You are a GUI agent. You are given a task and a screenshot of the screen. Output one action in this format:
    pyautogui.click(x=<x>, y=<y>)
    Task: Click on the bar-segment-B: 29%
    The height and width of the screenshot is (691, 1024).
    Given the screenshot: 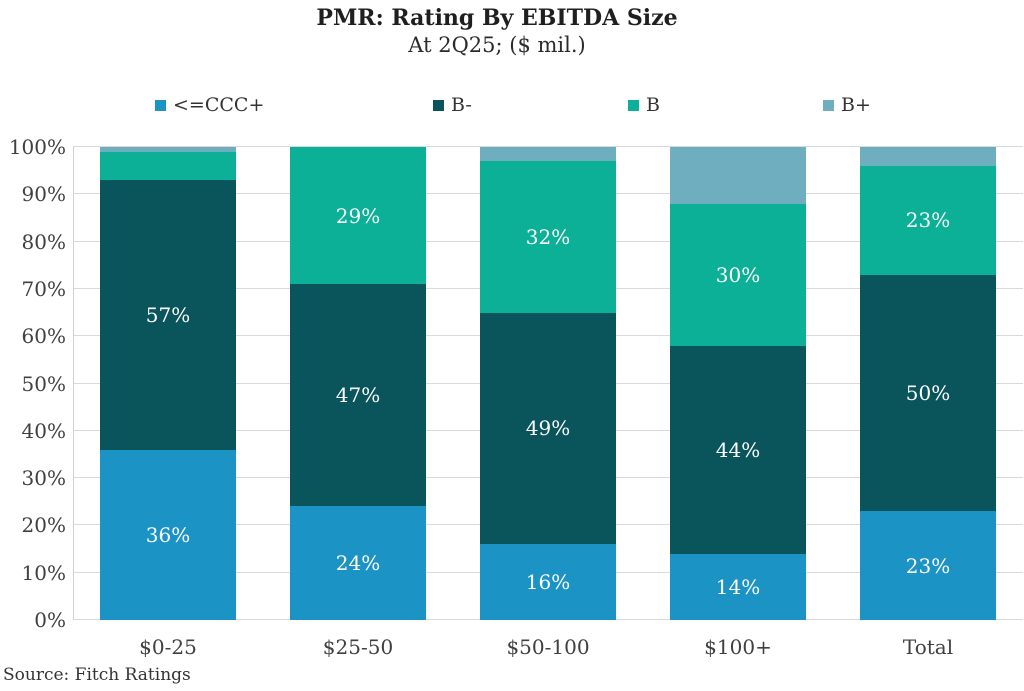 What is the action you would take?
    pyautogui.click(x=358, y=216)
    